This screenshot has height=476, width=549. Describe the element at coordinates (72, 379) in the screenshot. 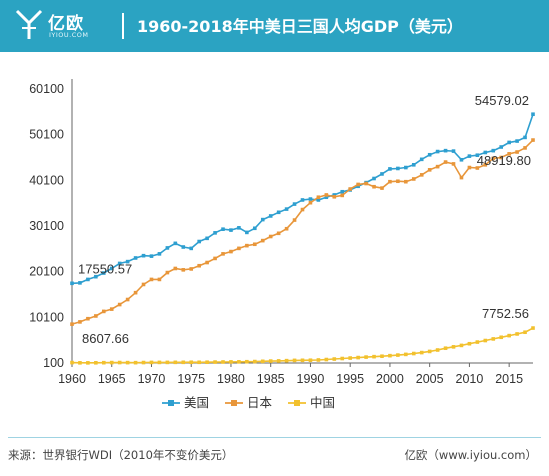

I see `x-tick-label: 1960` at that location.